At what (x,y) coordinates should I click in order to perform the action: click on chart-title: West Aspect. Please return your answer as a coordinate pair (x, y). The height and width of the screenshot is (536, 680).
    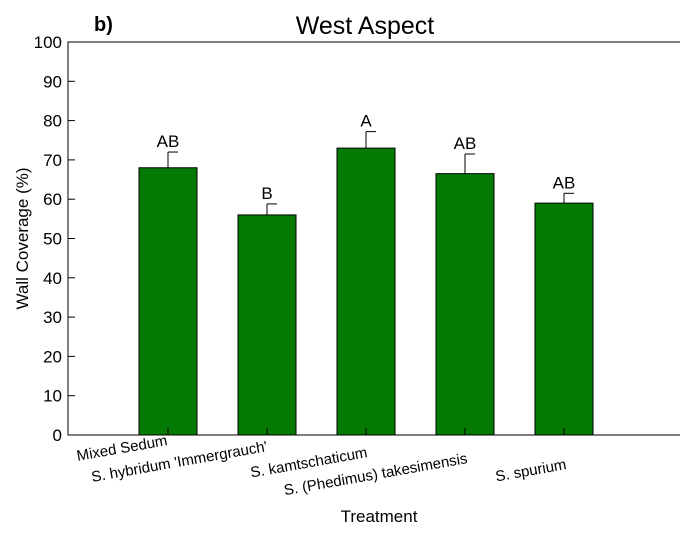
    Looking at the image, I should click on (365, 26).